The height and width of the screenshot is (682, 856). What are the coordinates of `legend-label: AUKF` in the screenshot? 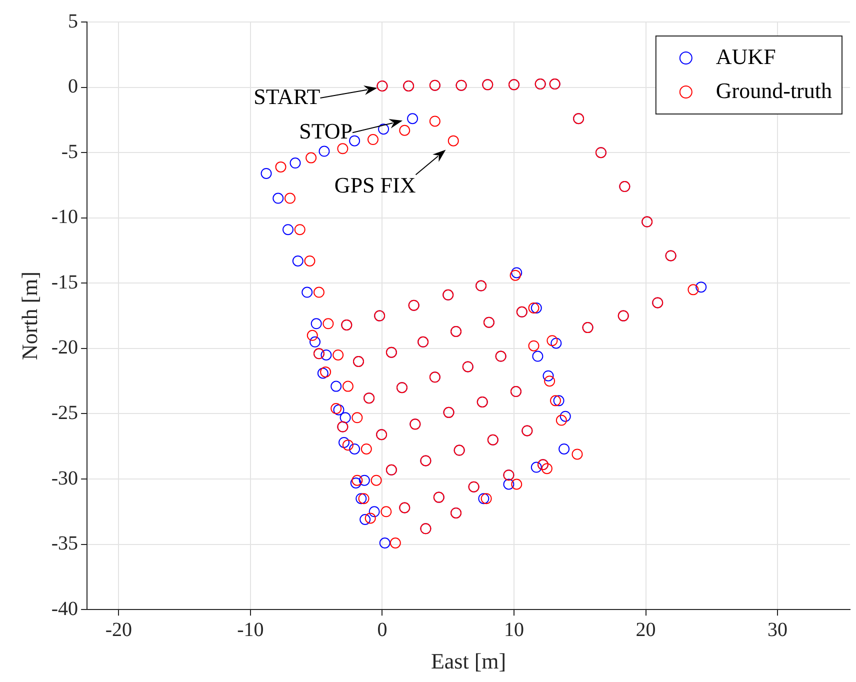 It's located at (746, 56).